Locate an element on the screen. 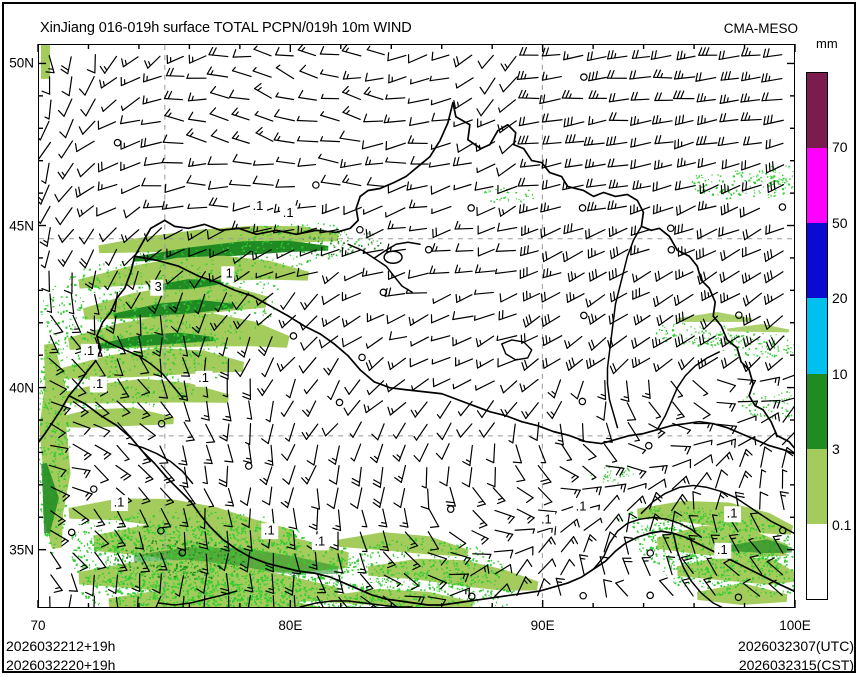 Image resolution: width=860 pixels, height=677 pixels. model-label: CMA-MESO is located at coordinates (760, 28).